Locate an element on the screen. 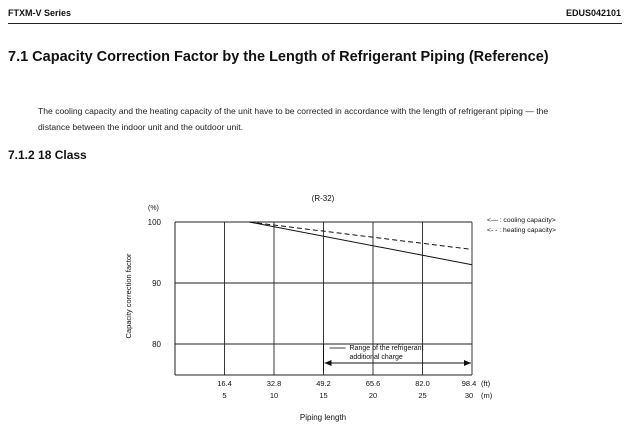  annotation-arrow-left is located at coordinates (328, 363).